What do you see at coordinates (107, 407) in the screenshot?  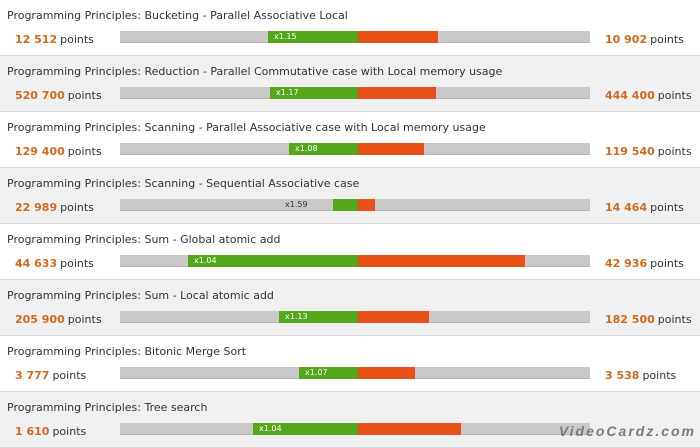 I see `benchmark-title: Programming Principles: Tree search` at bounding box center [107, 407].